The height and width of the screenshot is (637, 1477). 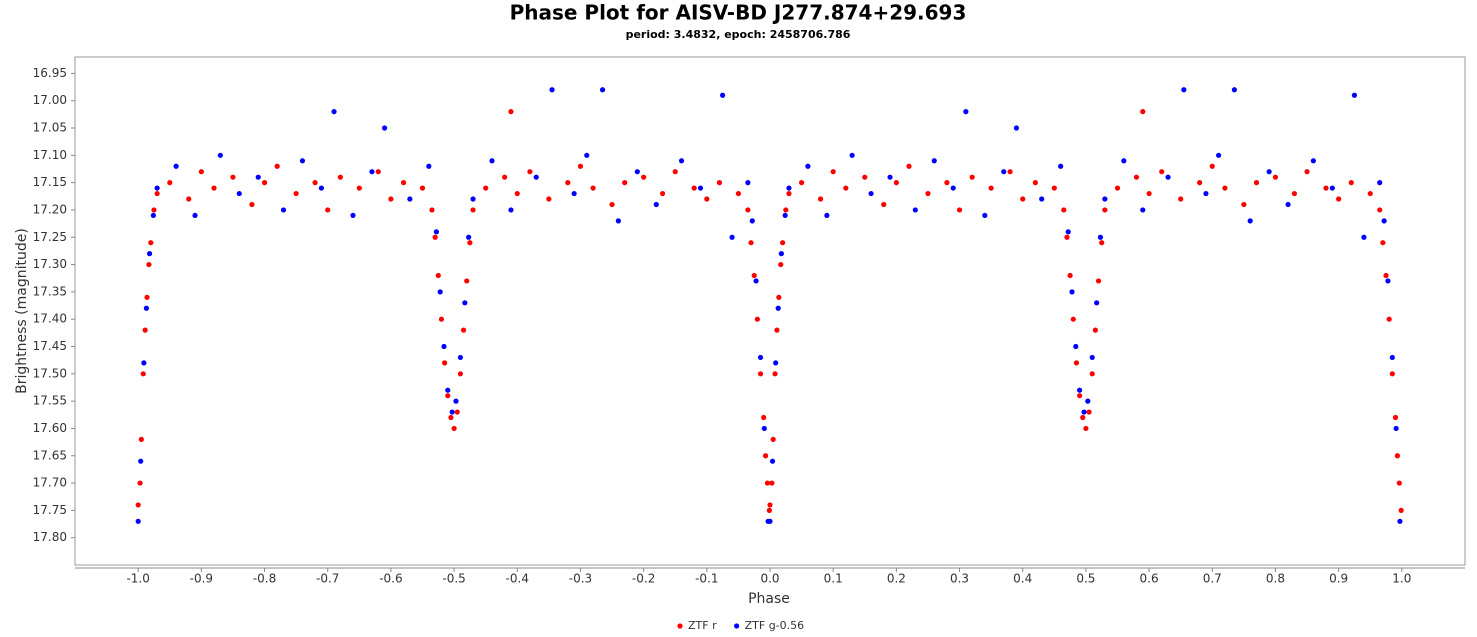 What do you see at coordinates (50, 373) in the screenshot?
I see `y-tick-label: 17.50` at bounding box center [50, 373].